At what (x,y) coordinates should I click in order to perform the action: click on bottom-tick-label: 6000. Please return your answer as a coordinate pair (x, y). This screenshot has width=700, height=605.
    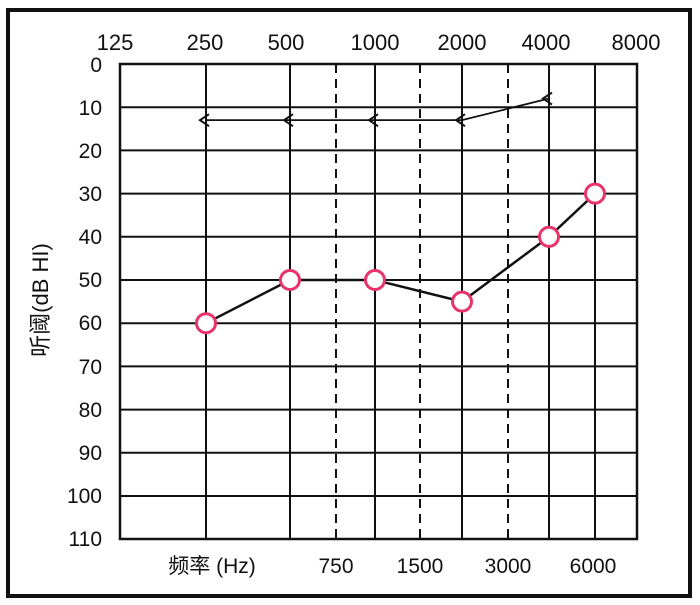
    Looking at the image, I should click on (593, 566).